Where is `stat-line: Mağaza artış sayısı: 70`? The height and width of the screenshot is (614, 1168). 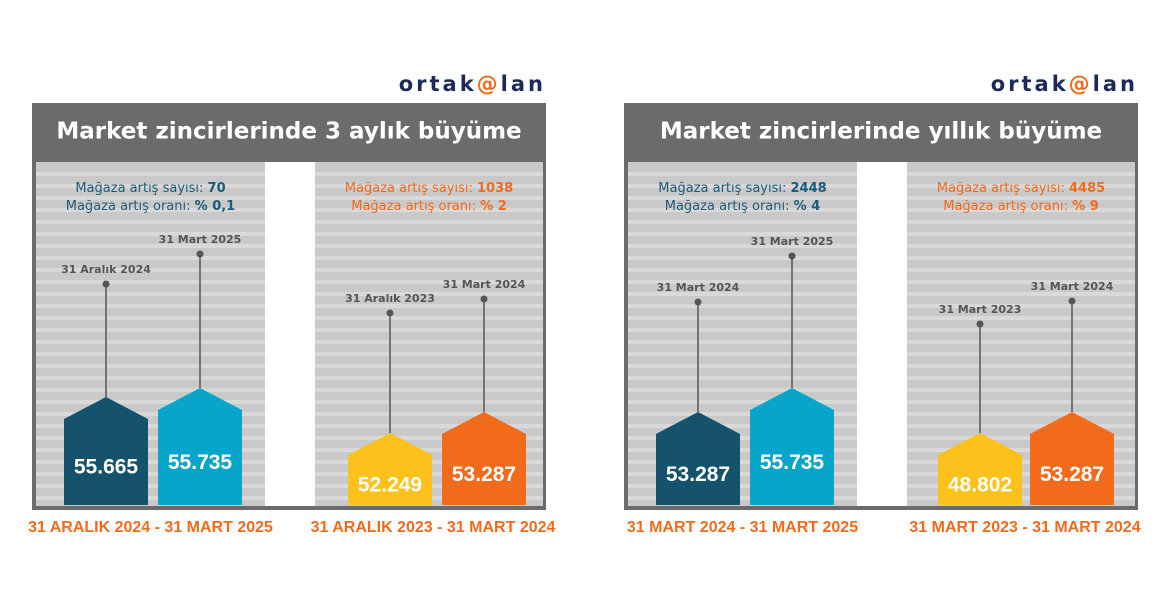
stat-line: Mağaza artış sayısı: 70 is located at coordinates (150, 188).